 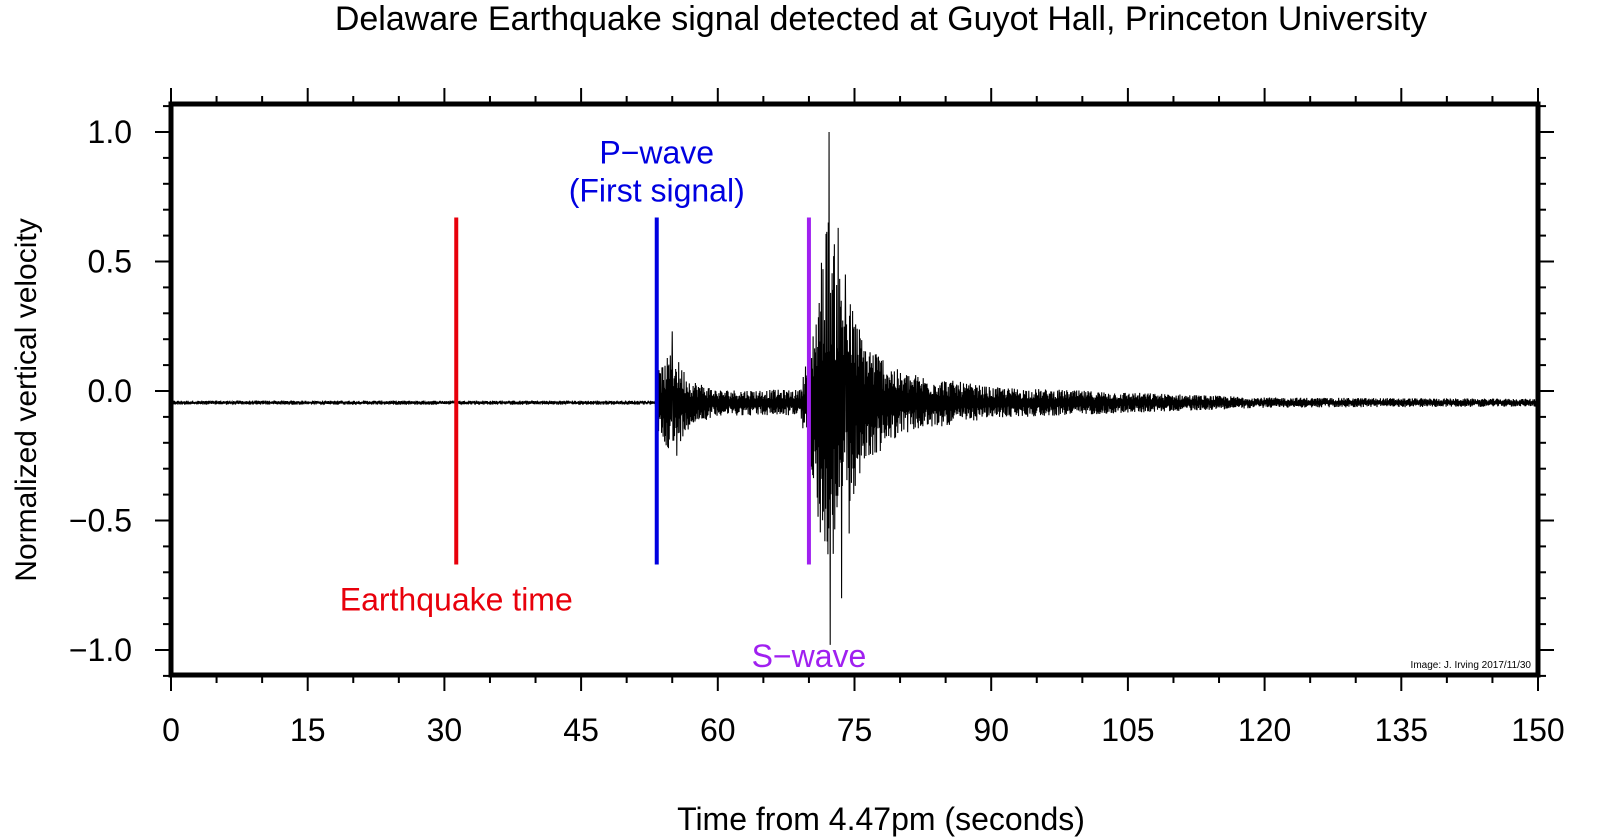 I want to click on x-tick-label: 45, so click(x=581, y=730).